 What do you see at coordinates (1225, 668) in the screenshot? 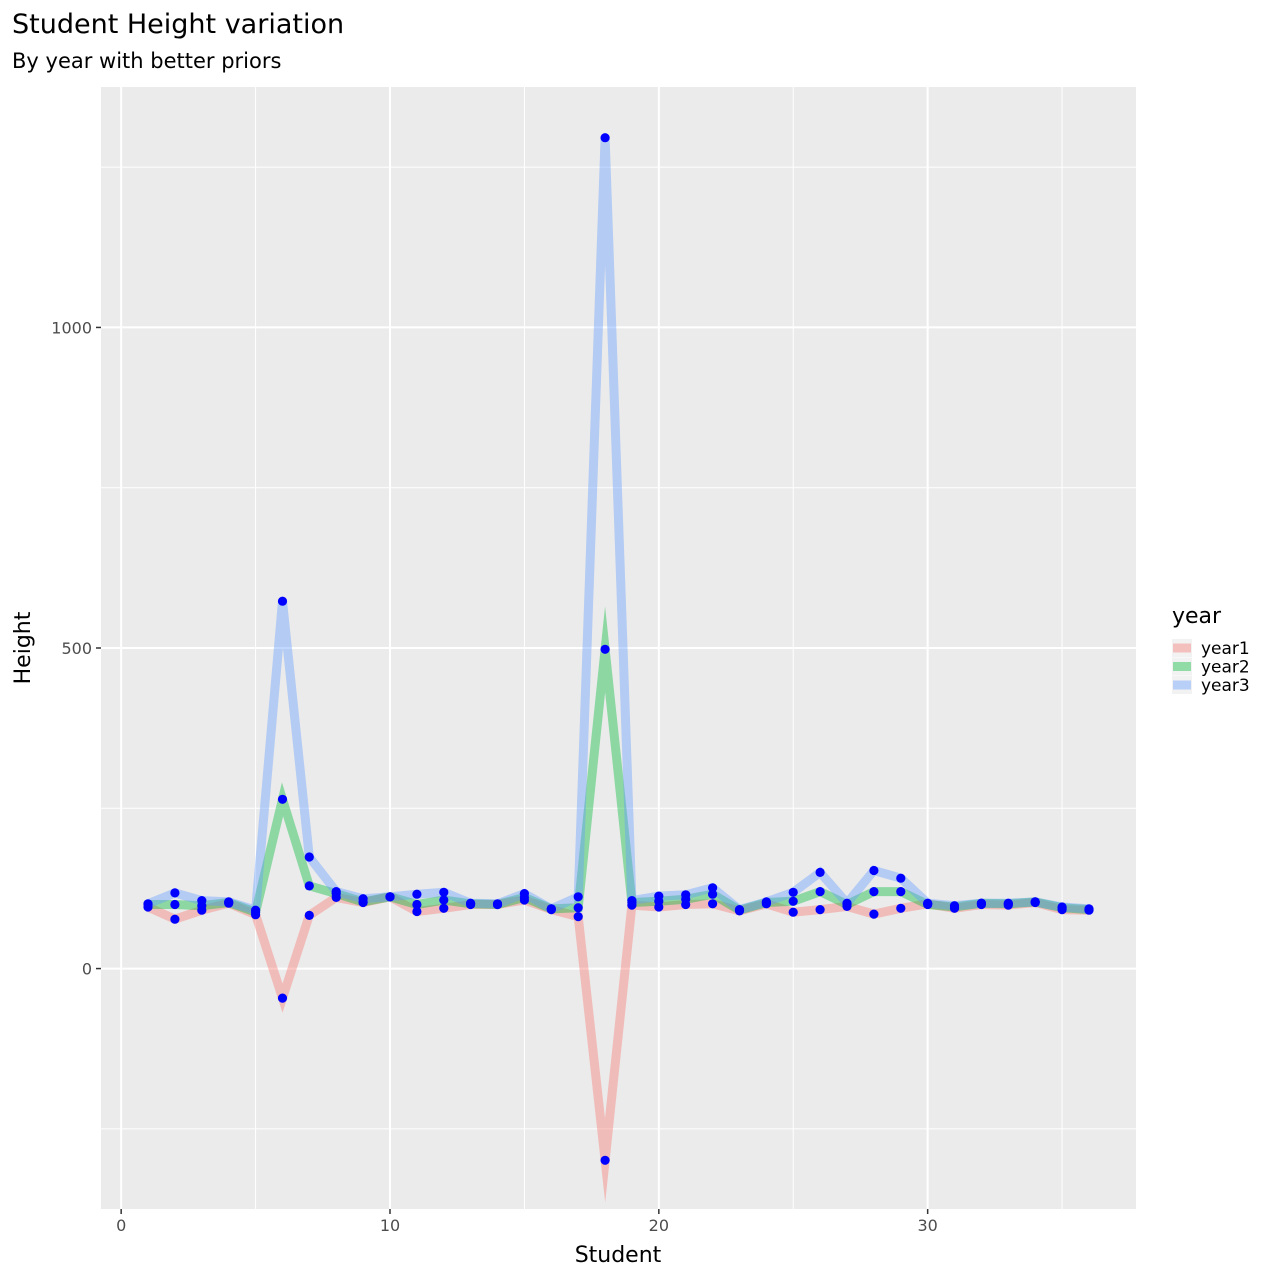
I see `legend-label: year2` at bounding box center [1225, 668].